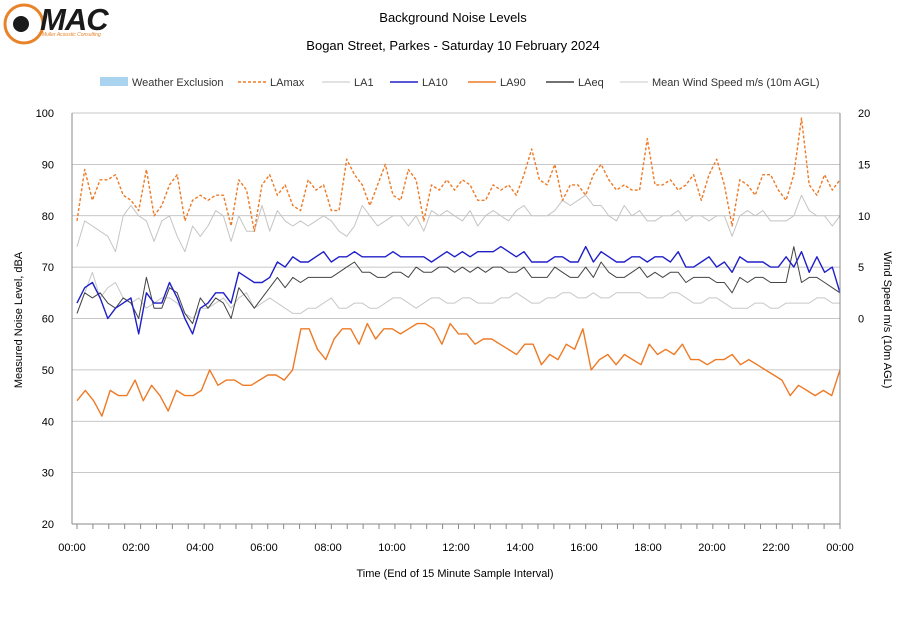  What do you see at coordinates (136, 548) in the screenshot?
I see `x-tick-label: 02:00` at bounding box center [136, 548].